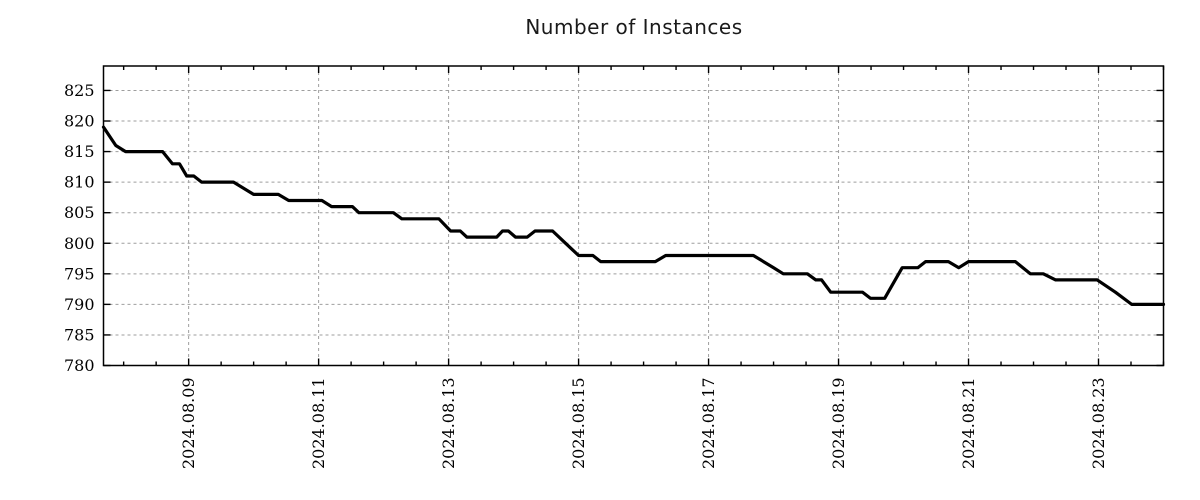  What do you see at coordinates (79, 151) in the screenshot?
I see `y-tick-label: 815` at bounding box center [79, 151].